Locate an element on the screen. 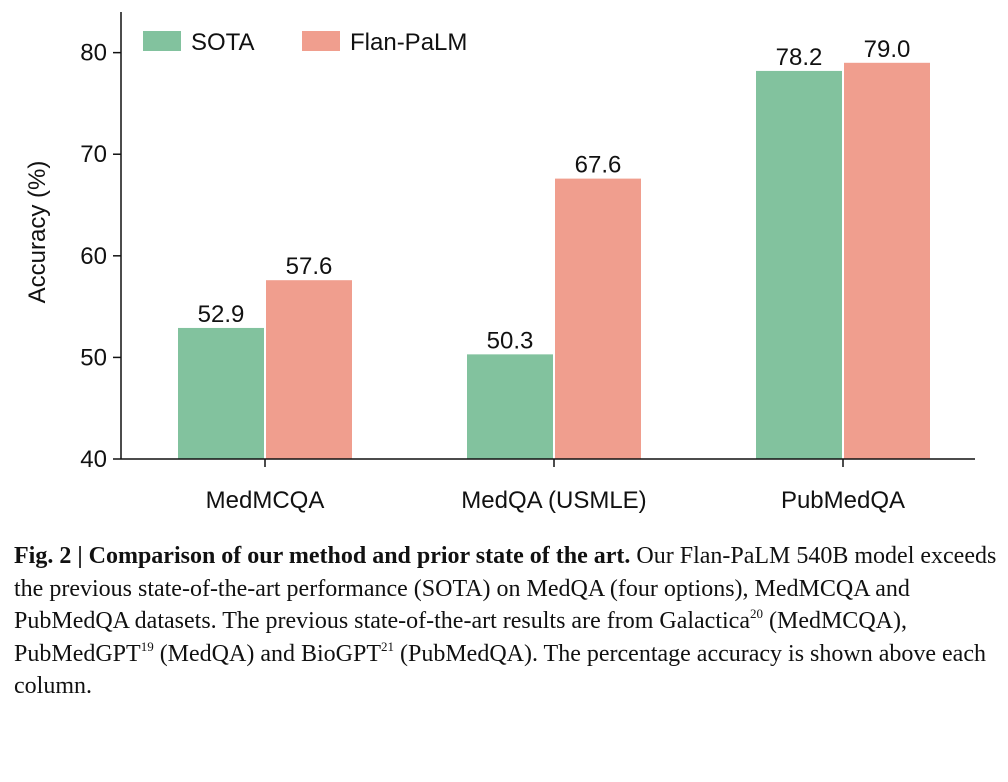  caption-figure-label: Fig. 2 is located at coordinates (43, 556).